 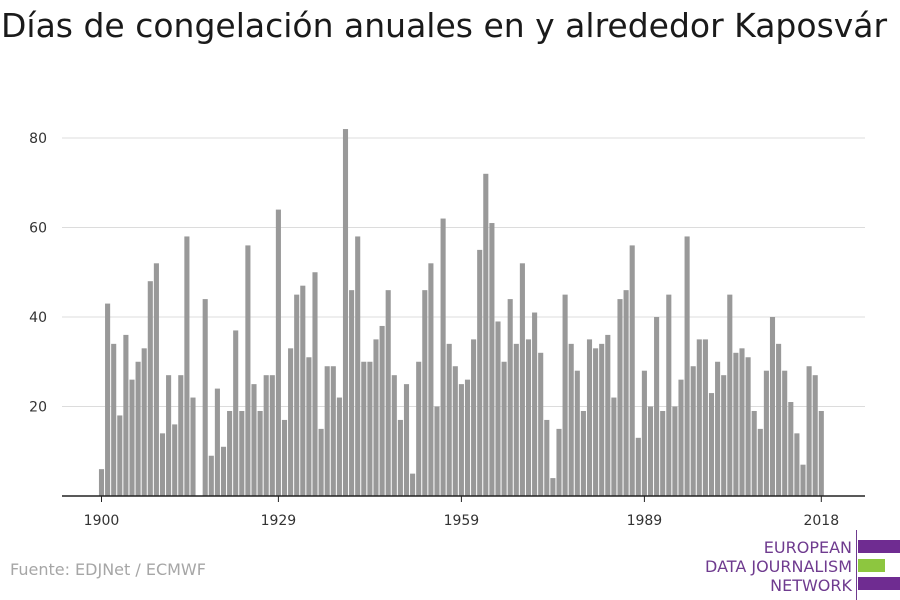 What do you see at coordinates (169, 435) in the screenshot?
I see `bar-1911` at bounding box center [169, 435].